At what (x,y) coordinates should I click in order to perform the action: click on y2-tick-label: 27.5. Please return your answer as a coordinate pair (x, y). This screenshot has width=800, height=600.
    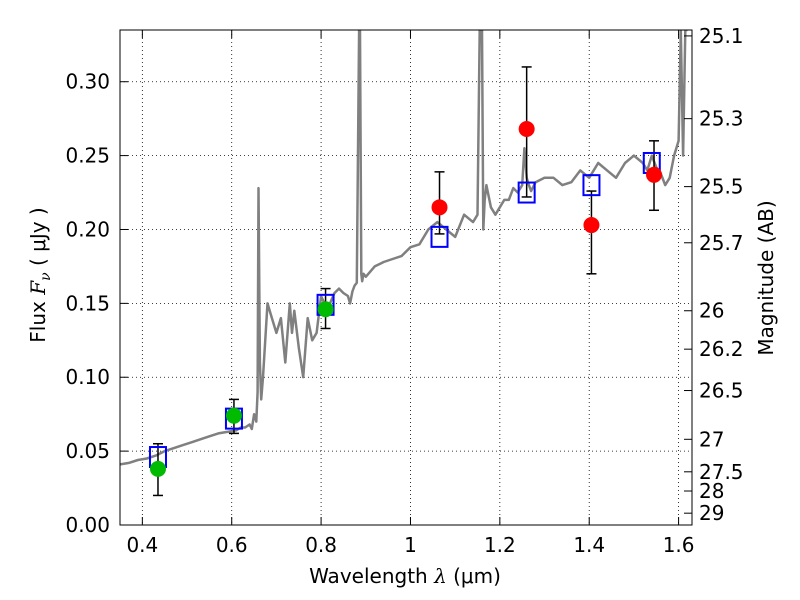
    Looking at the image, I should click on (721, 472).